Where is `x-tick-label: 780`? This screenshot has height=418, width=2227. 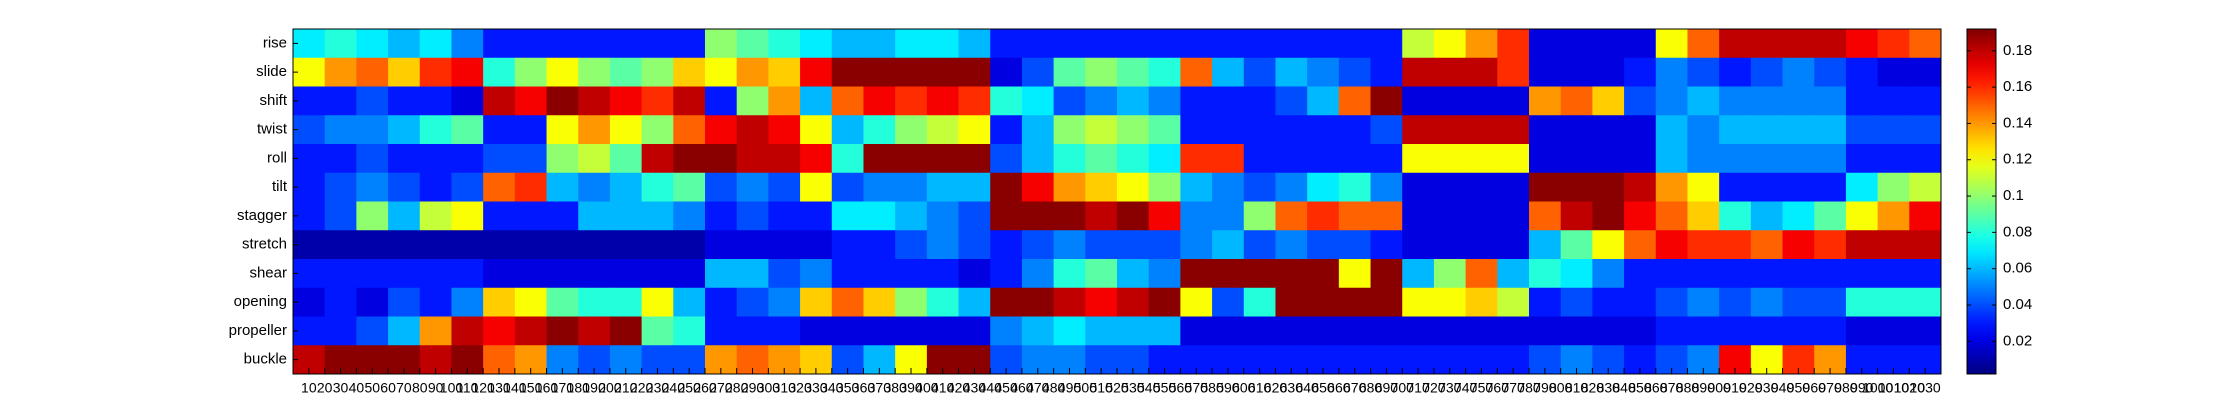
x-tick-label: 780 is located at coordinates (1529, 388).